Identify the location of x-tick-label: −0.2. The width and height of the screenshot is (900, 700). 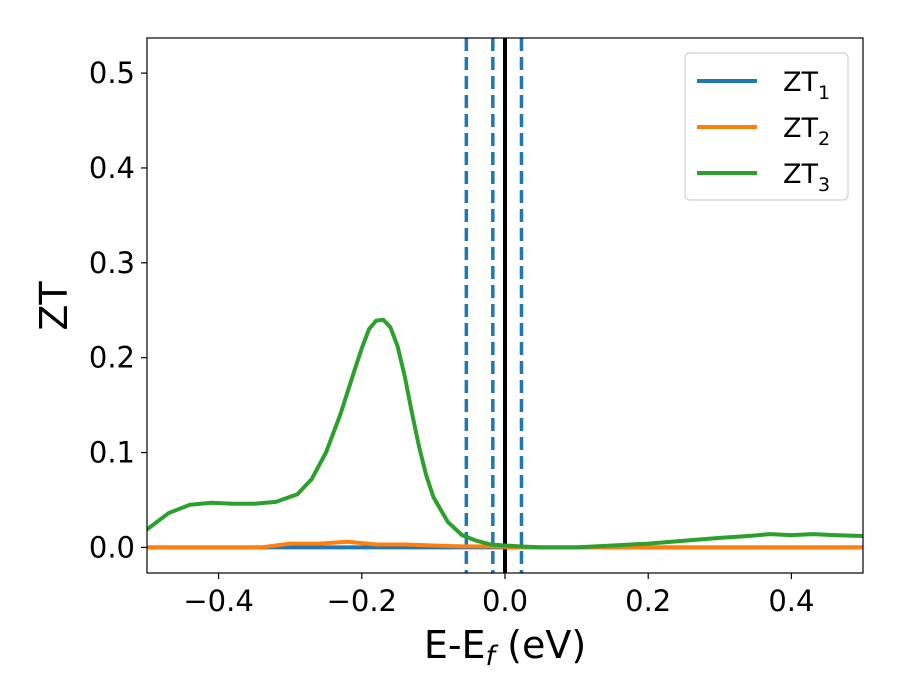
(362, 601).